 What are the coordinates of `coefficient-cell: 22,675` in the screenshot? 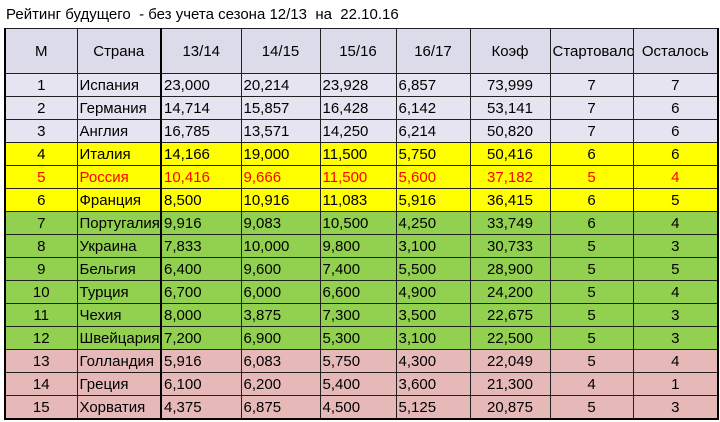 It's located at (510, 315).